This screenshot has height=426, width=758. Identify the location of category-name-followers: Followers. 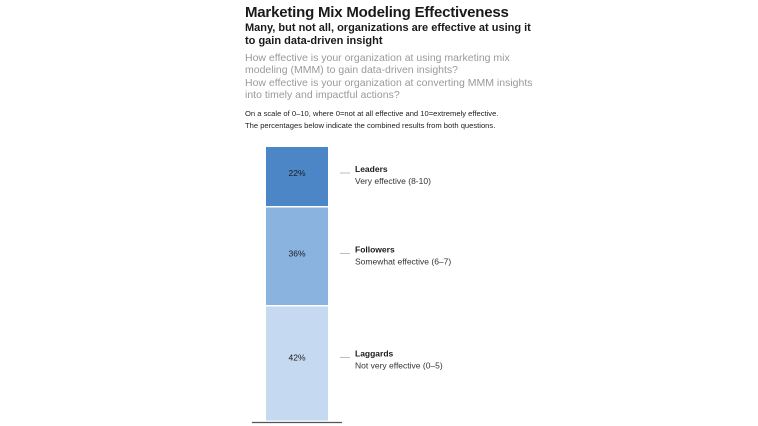
(375, 250).